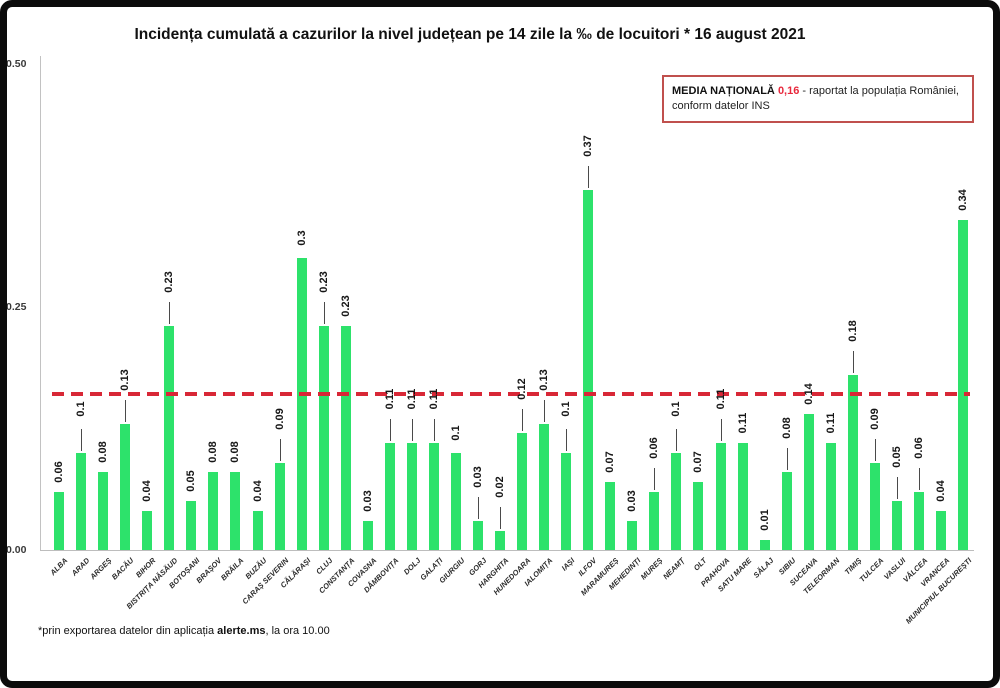 The width and height of the screenshot is (1000, 688). Describe the element at coordinates (963, 200) in the screenshot. I see `bar-value-label: 0.34` at that location.